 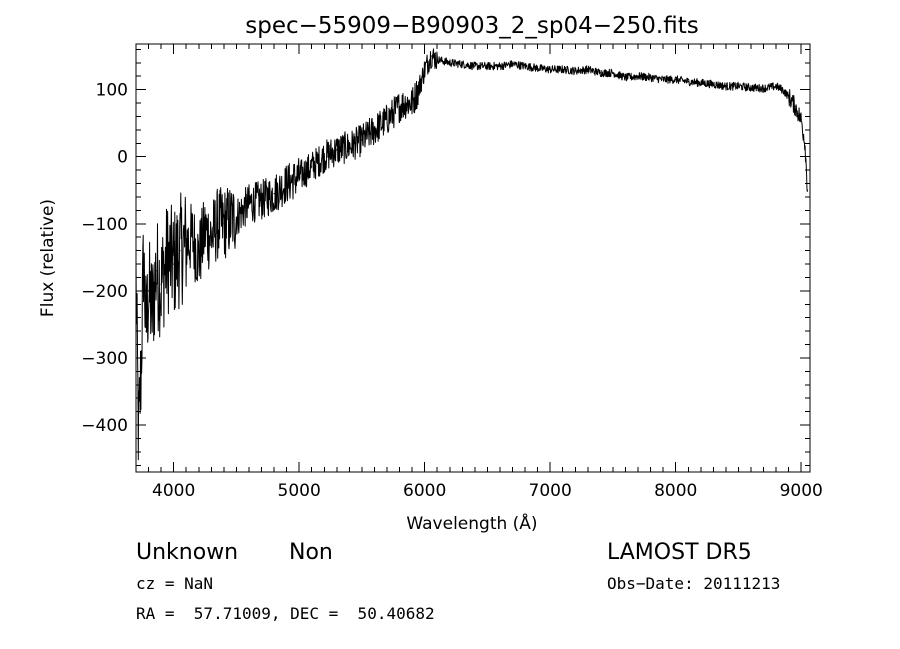 I want to click on chart-title: spec−55909−B90903_2_sp04−250.fits, so click(x=472, y=26).